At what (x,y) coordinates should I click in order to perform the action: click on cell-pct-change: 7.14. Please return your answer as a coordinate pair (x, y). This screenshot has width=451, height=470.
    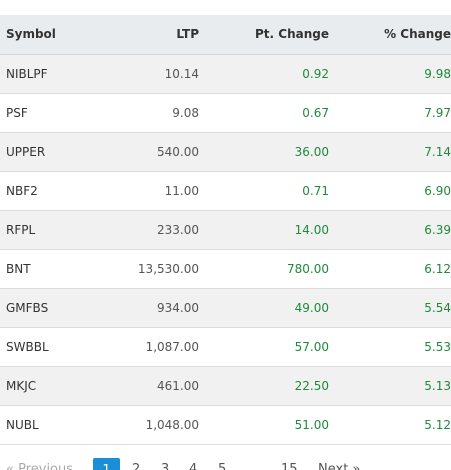
    Looking at the image, I should click on (393, 152).